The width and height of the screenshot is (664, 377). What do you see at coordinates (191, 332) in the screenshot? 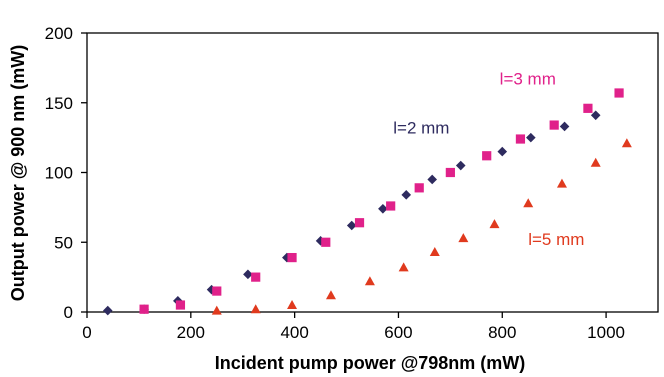
I see `x-tick-label: 200` at bounding box center [191, 332].